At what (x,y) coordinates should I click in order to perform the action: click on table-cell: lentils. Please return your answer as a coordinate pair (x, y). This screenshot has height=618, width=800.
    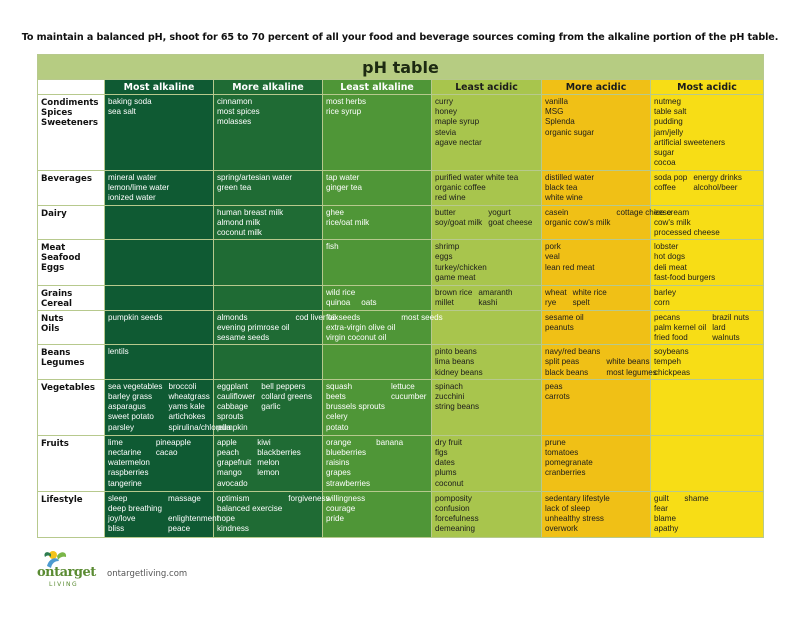
    Looking at the image, I should click on (159, 362).